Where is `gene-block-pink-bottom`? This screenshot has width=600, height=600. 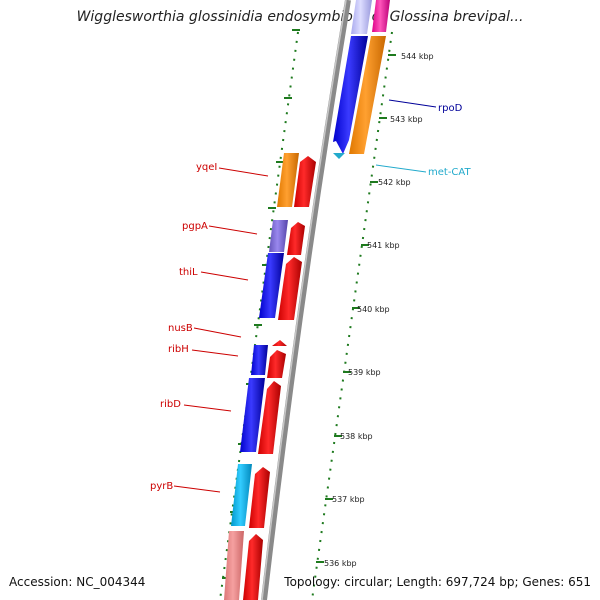 gene-block-pink-bottom is located at coordinates (234, 565).